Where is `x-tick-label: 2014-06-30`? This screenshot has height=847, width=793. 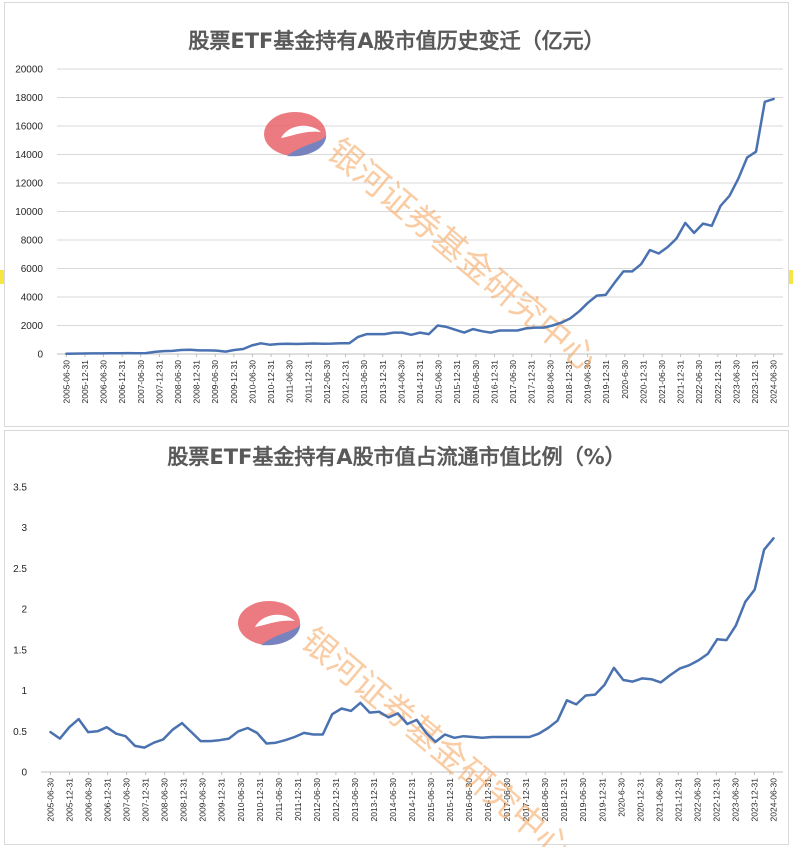
x-tick-label: 2014-06-30 is located at coordinates (393, 800).